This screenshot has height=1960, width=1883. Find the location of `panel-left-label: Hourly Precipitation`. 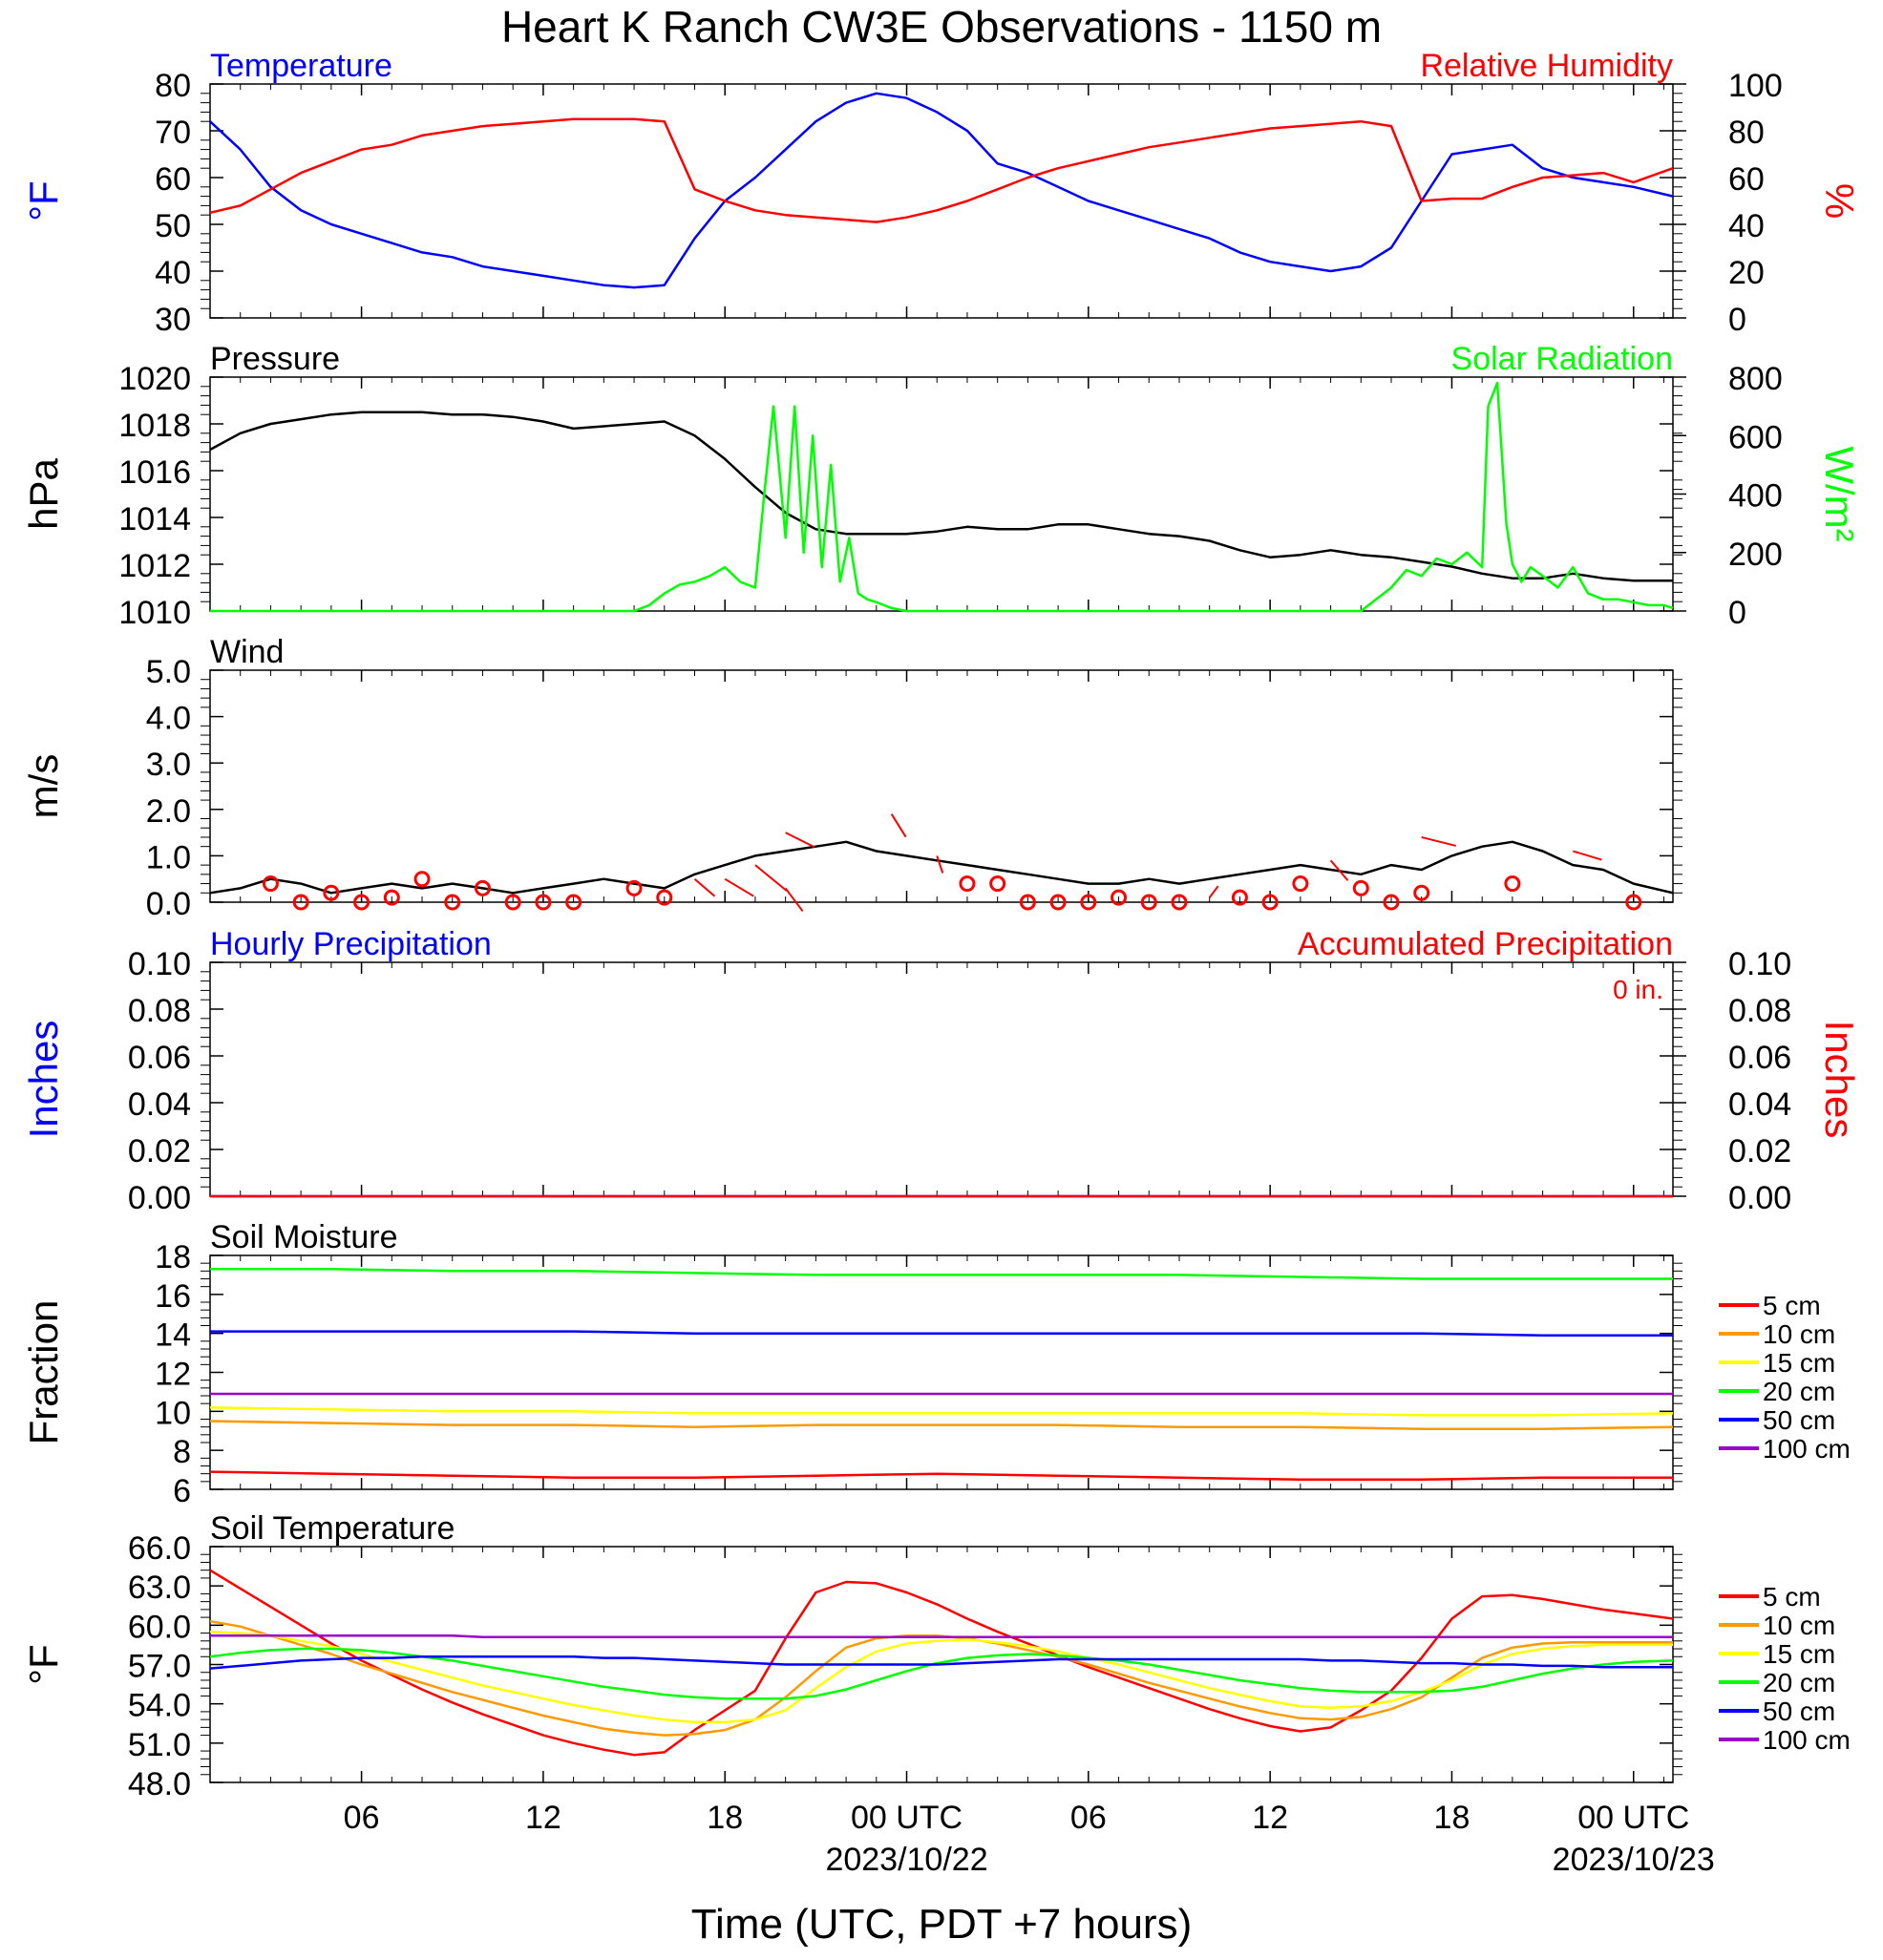

panel-left-label: Hourly Precipitation is located at coordinates (351, 944).